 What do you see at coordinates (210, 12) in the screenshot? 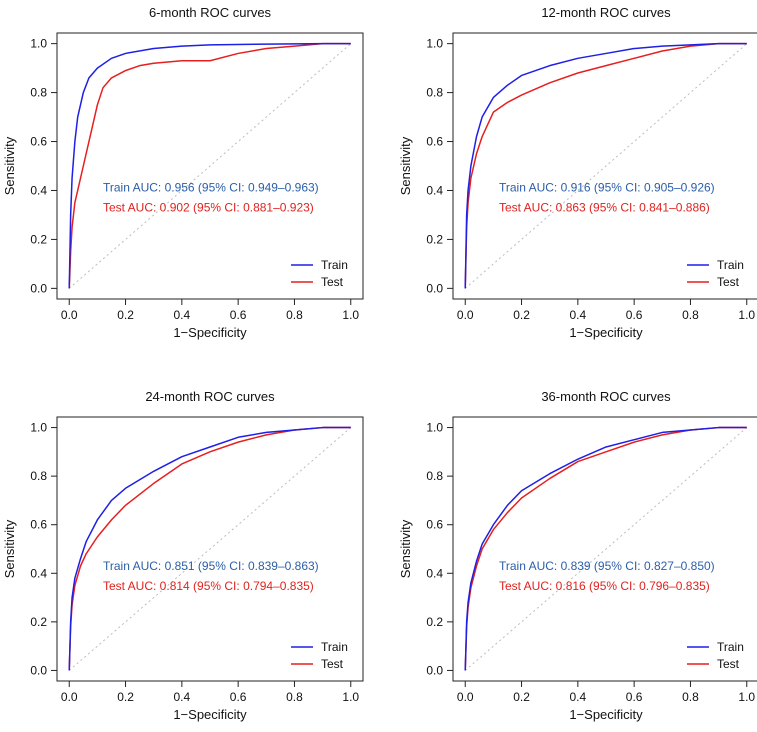
I see `chart-title: 6-month ROC curves` at bounding box center [210, 12].